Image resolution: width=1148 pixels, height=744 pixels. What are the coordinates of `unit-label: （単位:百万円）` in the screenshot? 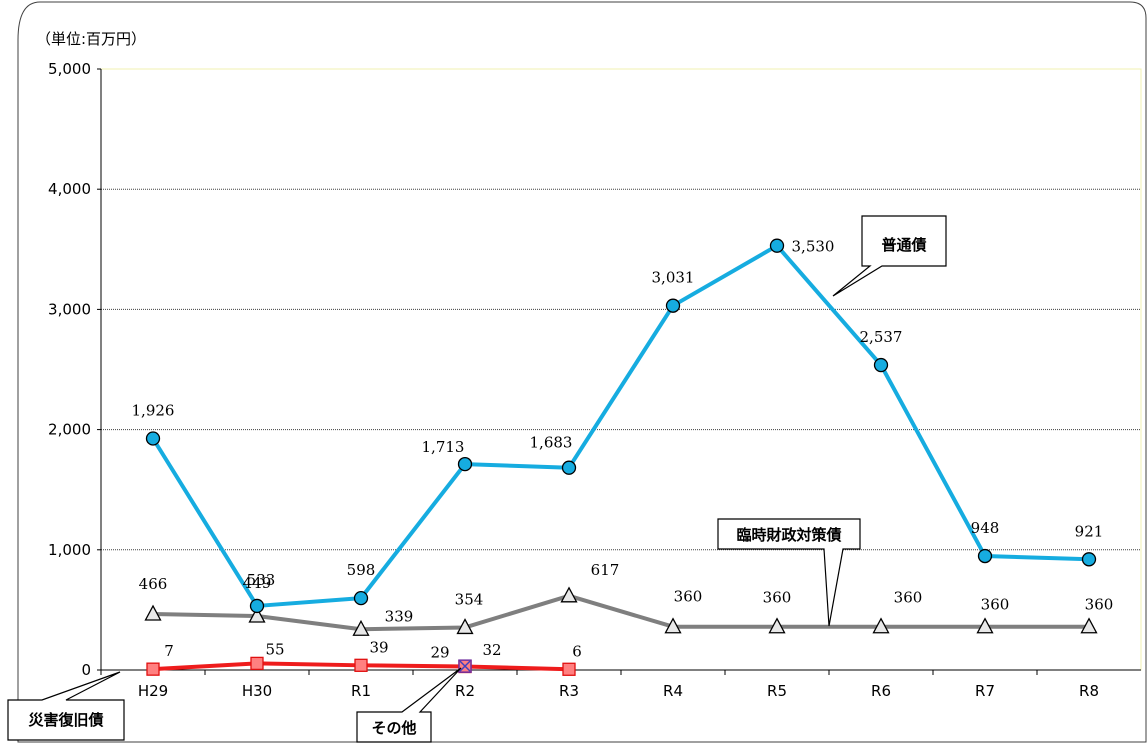 It's located at (91, 39).